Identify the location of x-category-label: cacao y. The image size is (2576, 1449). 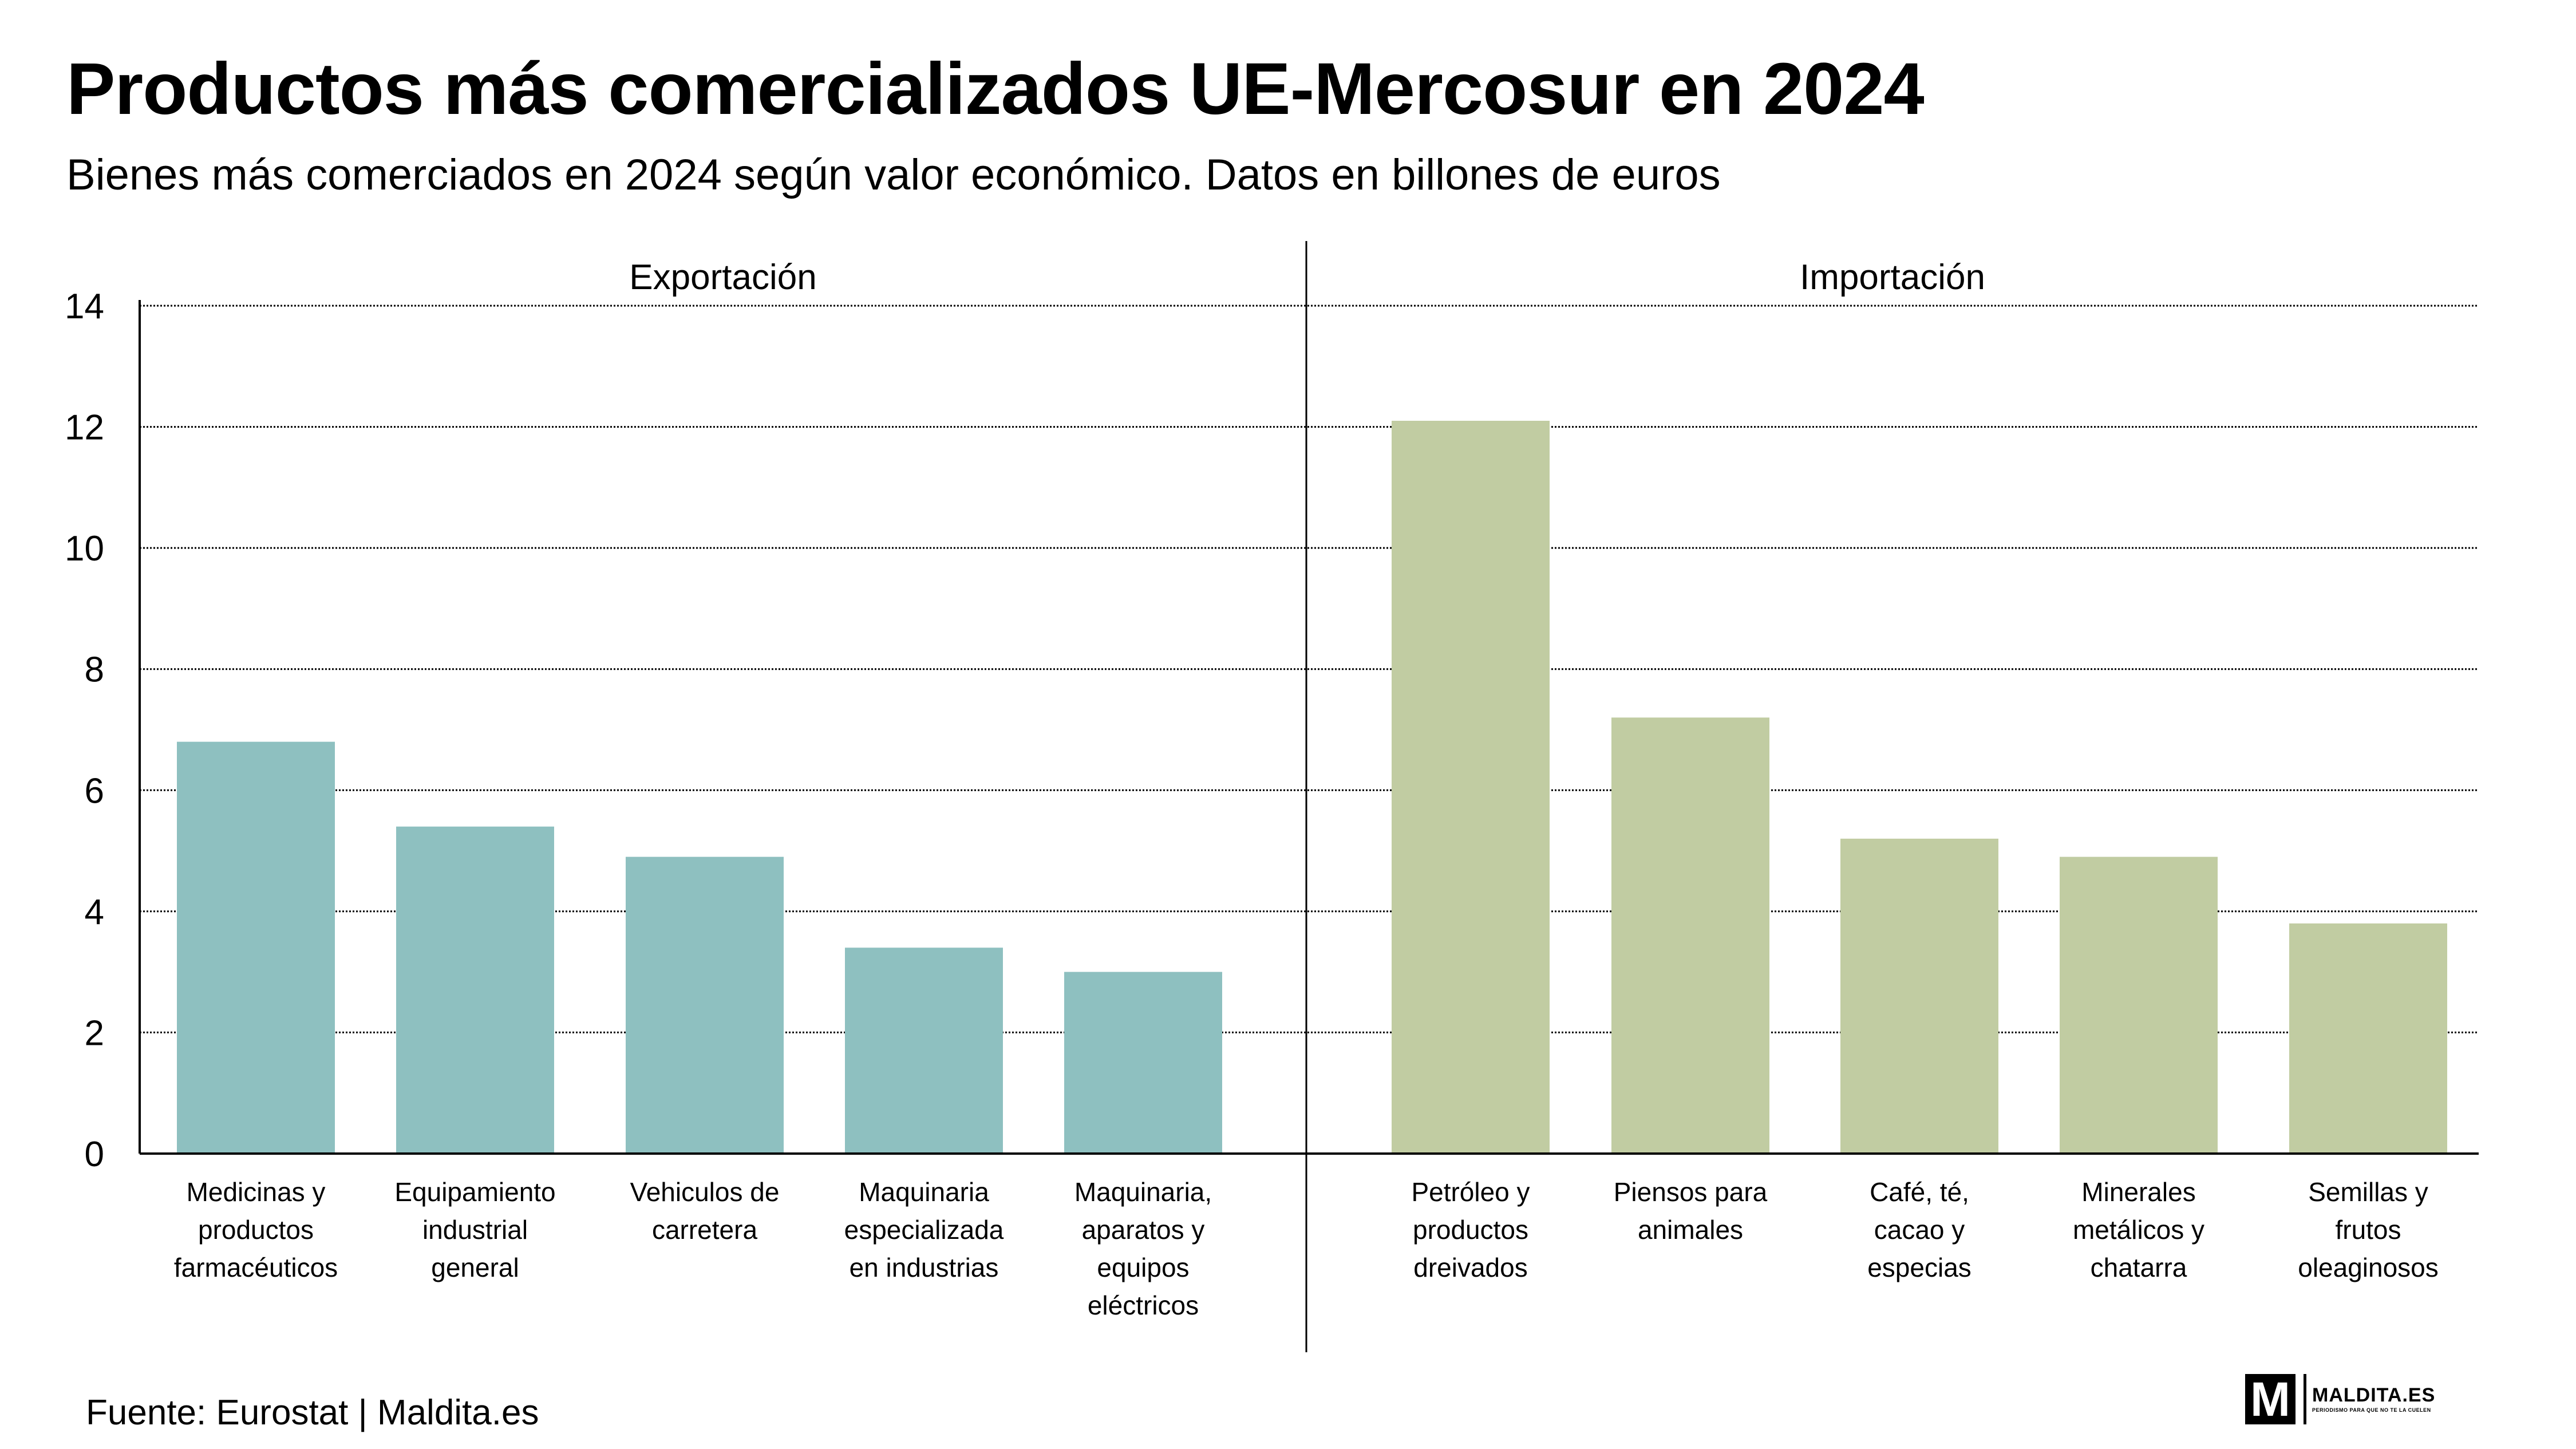
(1919, 1230).